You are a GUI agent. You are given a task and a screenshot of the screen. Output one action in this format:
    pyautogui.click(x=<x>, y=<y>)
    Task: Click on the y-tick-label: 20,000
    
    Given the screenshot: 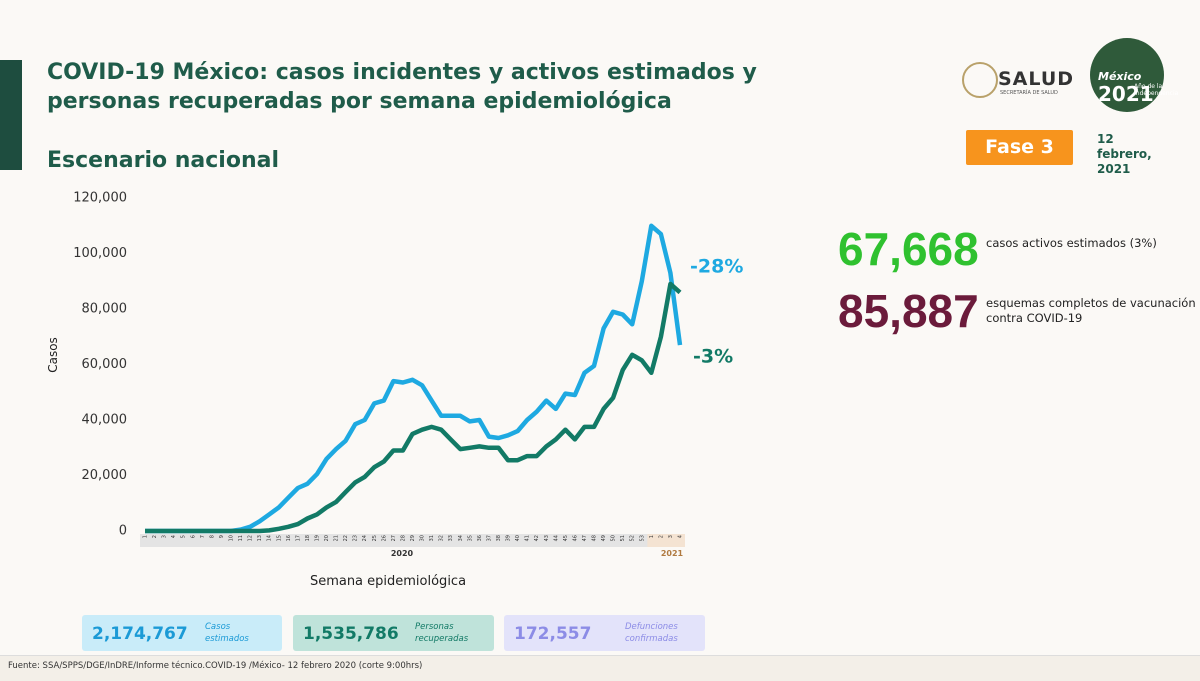 What is the action you would take?
    pyautogui.click(x=105, y=475)
    